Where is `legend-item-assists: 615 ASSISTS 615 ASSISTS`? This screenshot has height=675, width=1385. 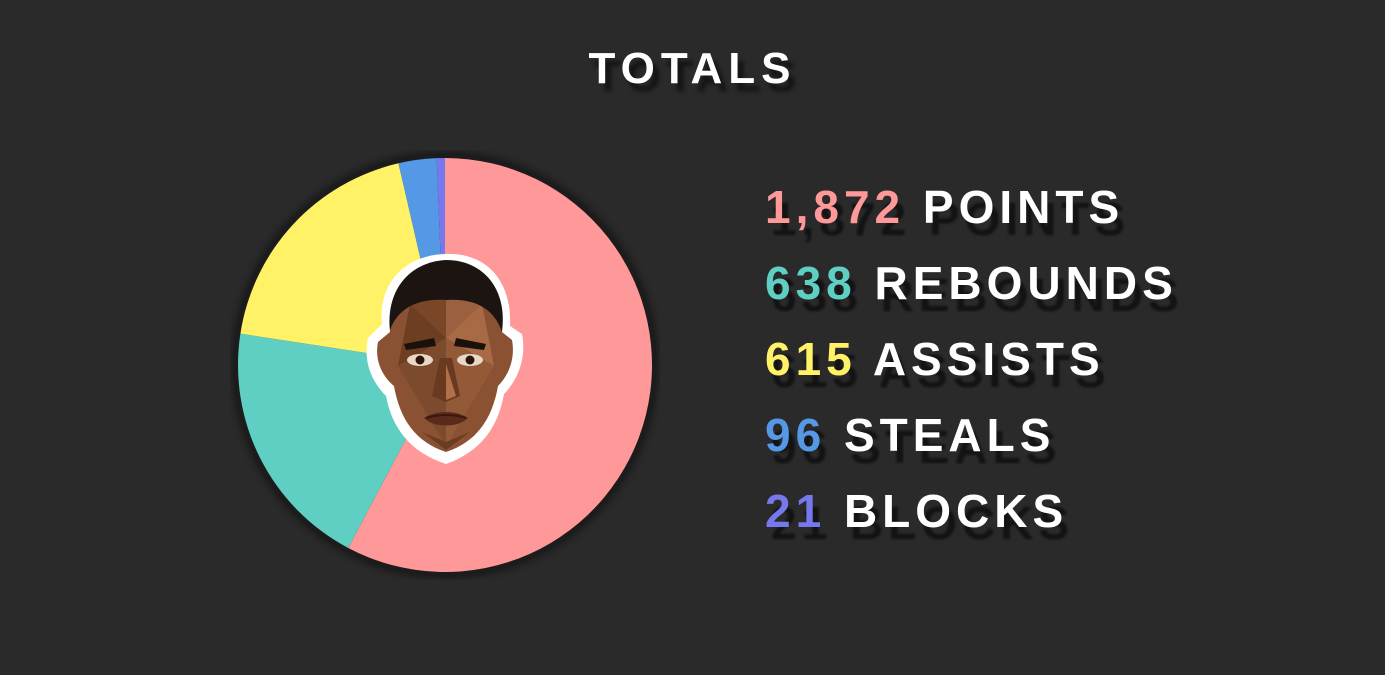 legend-item-assists: 615 ASSISTS 615 ASSISTS is located at coordinates (971, 368).